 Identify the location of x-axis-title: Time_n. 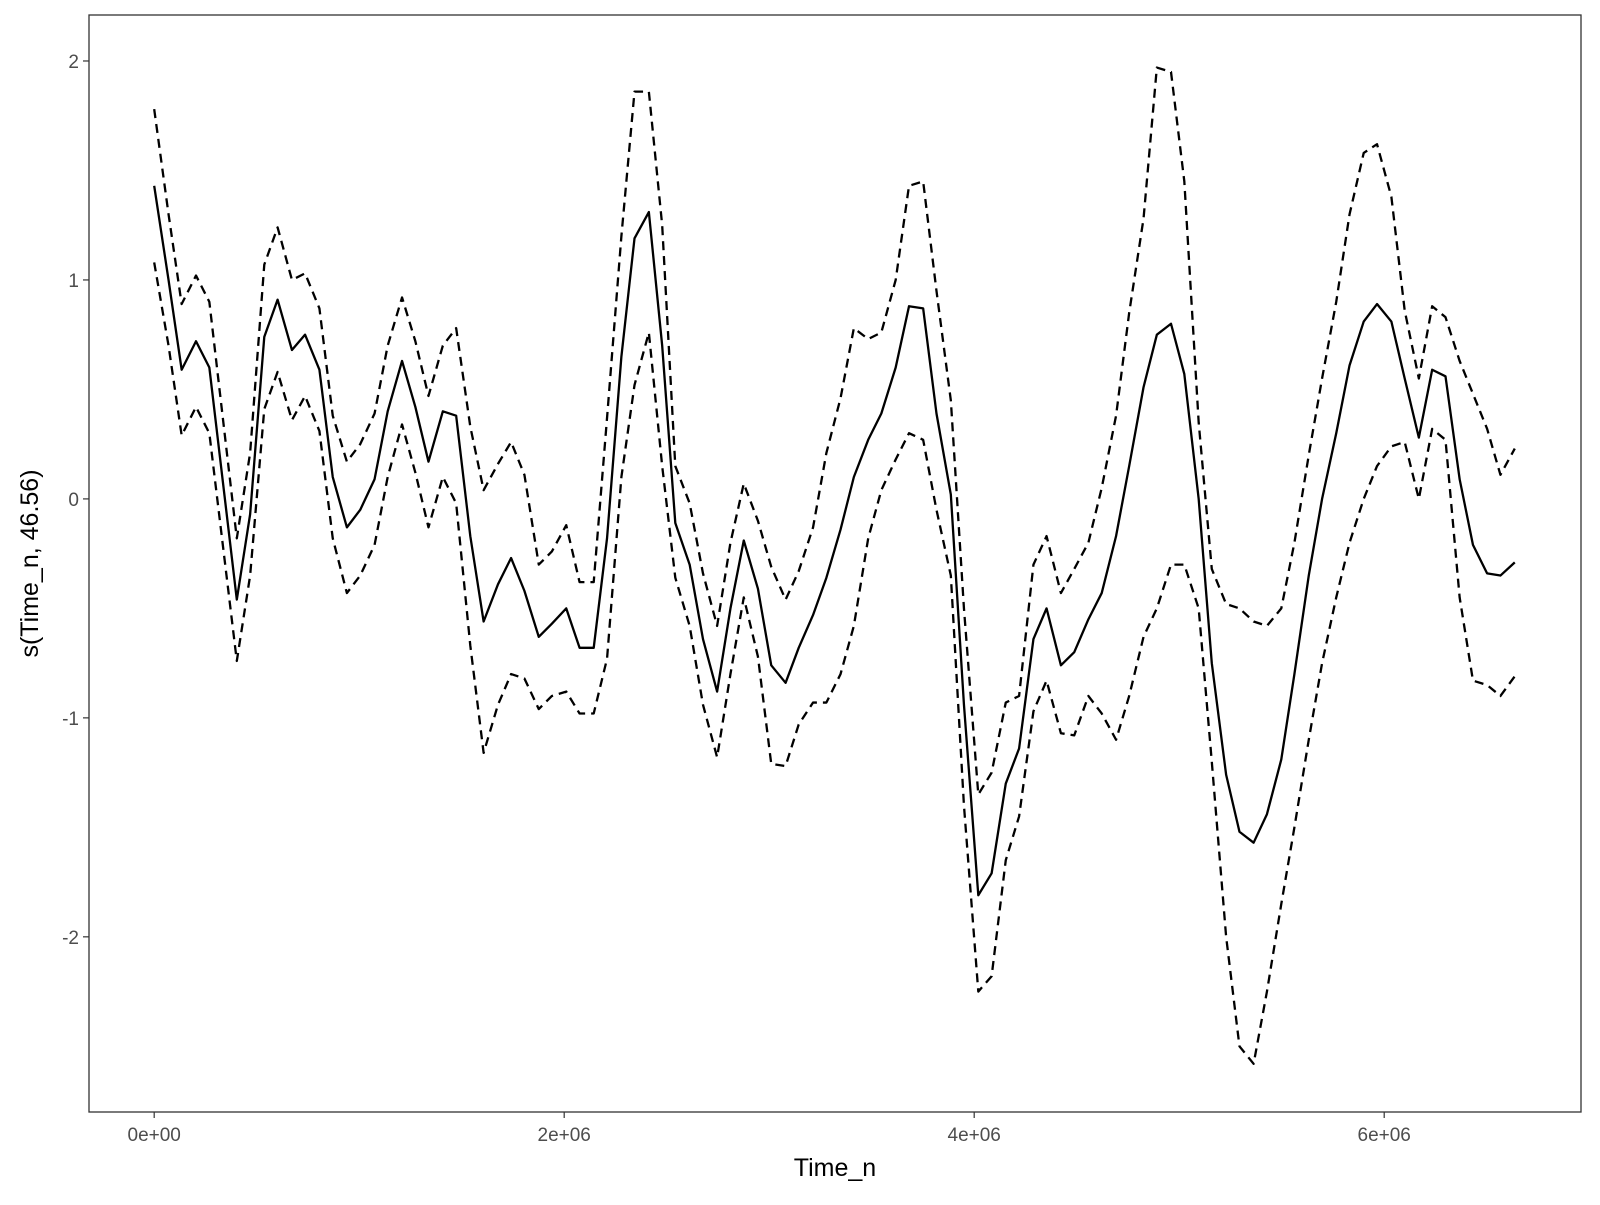
(835, 1168).